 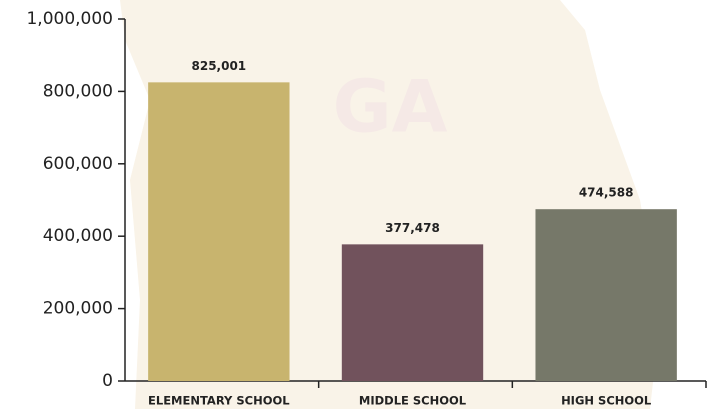 I want to click on value-label: 377,478, so click(x=412, y=228).